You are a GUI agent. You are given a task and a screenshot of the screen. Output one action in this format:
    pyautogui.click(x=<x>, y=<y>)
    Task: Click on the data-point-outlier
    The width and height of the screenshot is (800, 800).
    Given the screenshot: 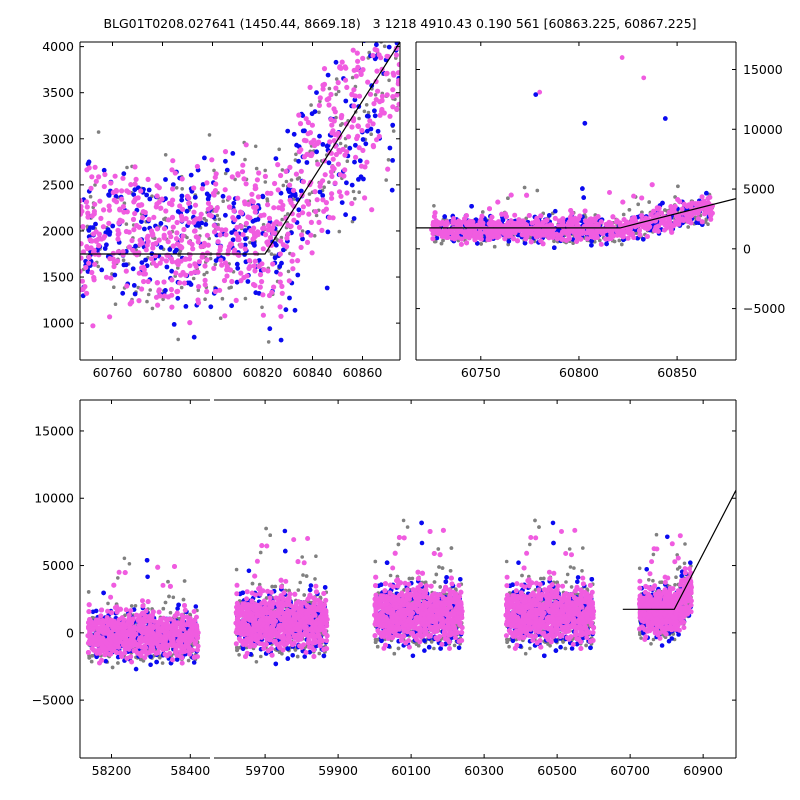 What is the action you would take?
    pyautogui.click(x=540, y=92)
    